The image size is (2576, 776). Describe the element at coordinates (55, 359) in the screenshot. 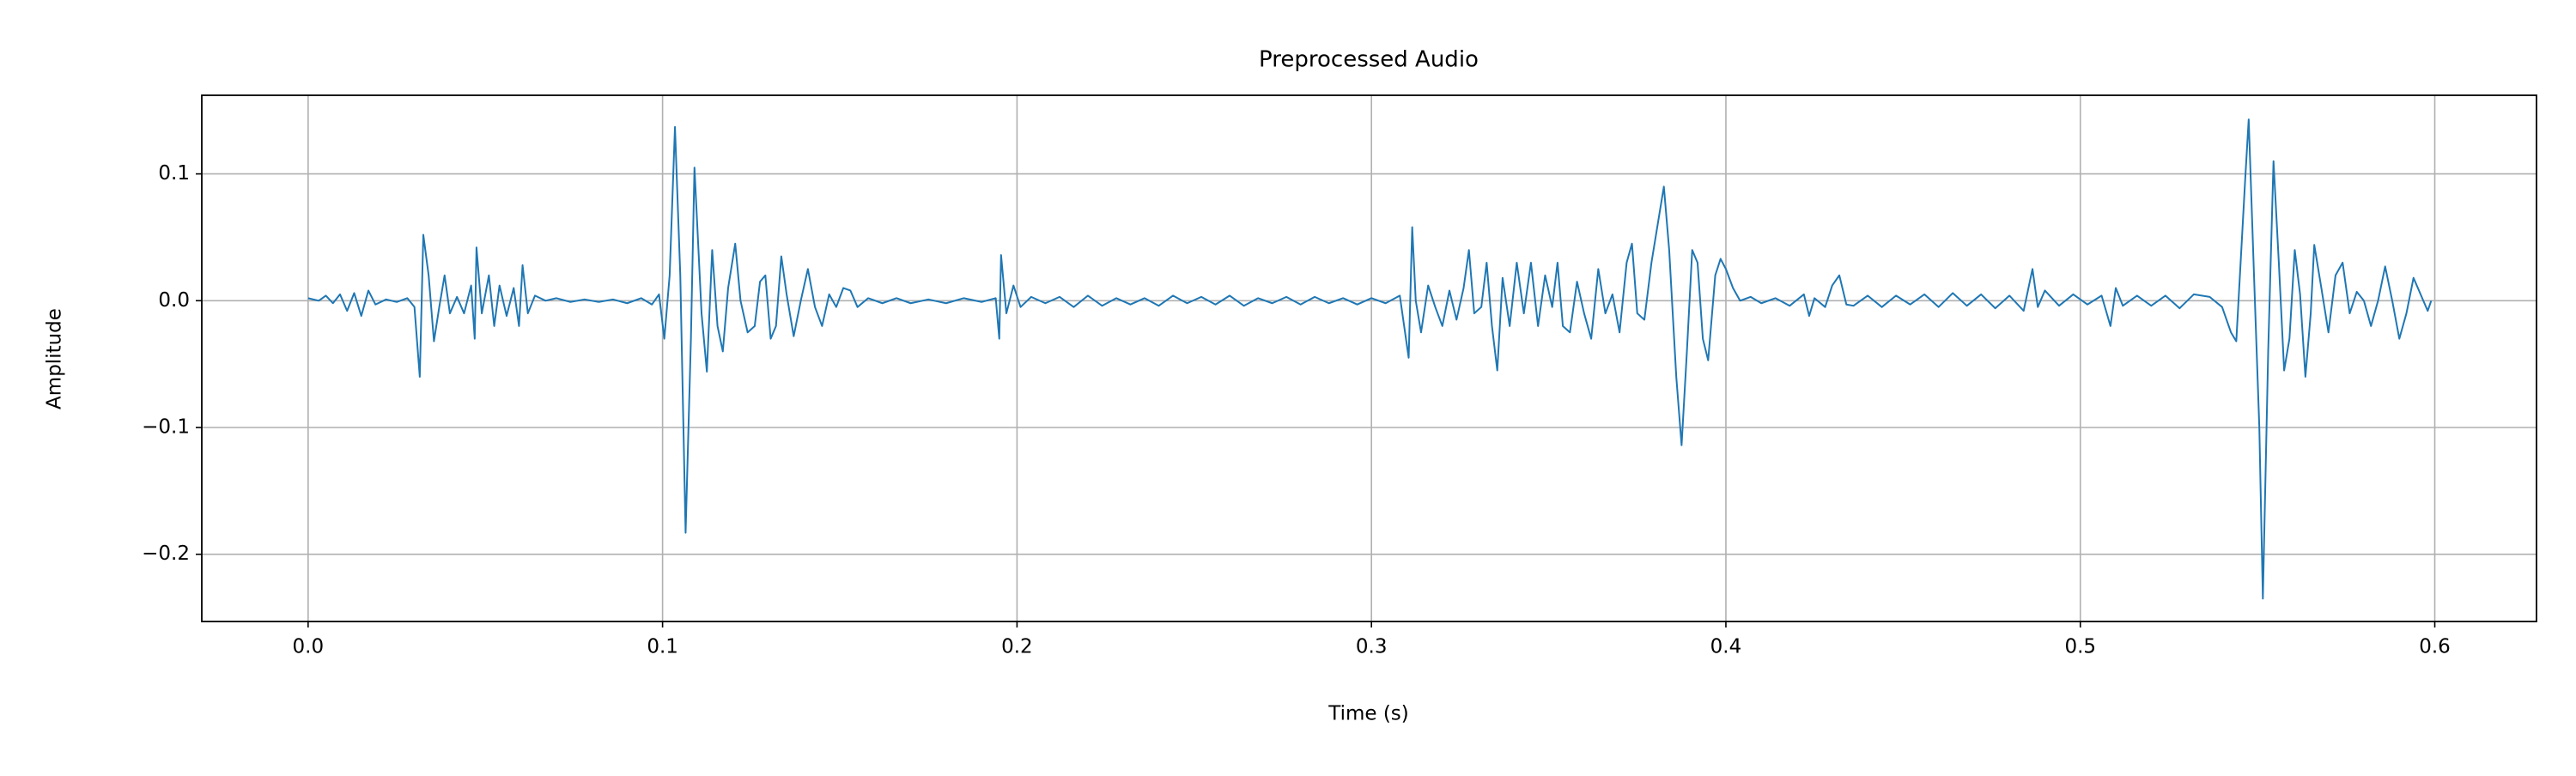

I see `y-axis-label: Amplitude` at that location.